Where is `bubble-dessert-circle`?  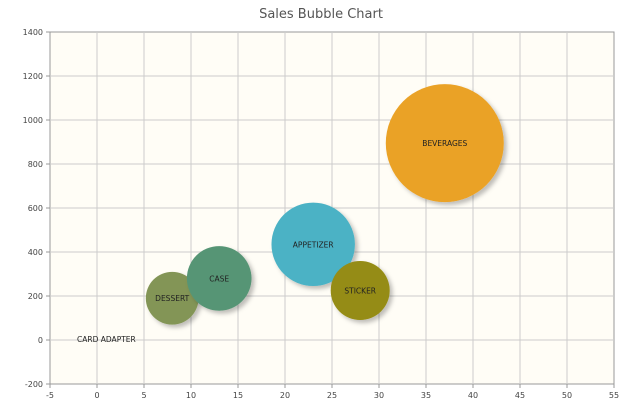
bubble-dessert-circle is located at coordinates (172, 298).